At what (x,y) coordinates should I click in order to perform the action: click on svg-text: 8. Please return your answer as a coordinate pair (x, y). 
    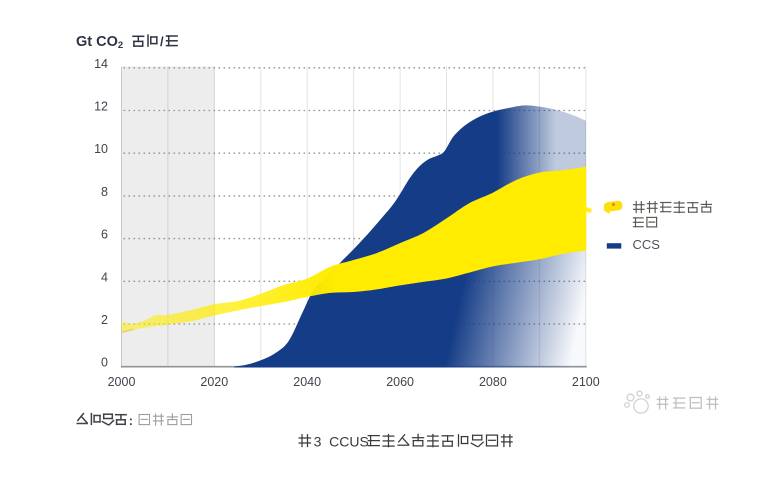
    Looking at the image, I should click on (104, 192).